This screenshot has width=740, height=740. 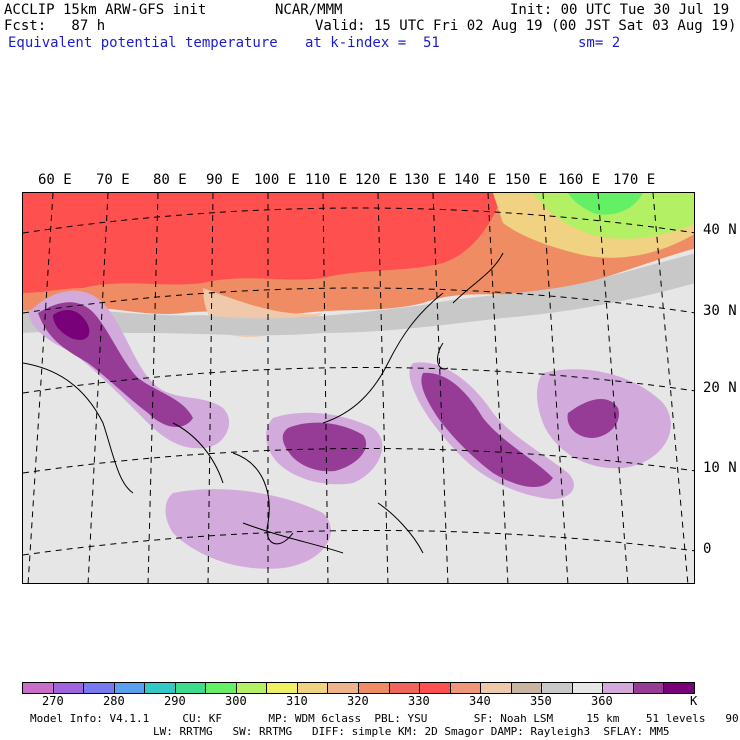 I want to click on lon-label: 160 E, so click(x=579, y=180).